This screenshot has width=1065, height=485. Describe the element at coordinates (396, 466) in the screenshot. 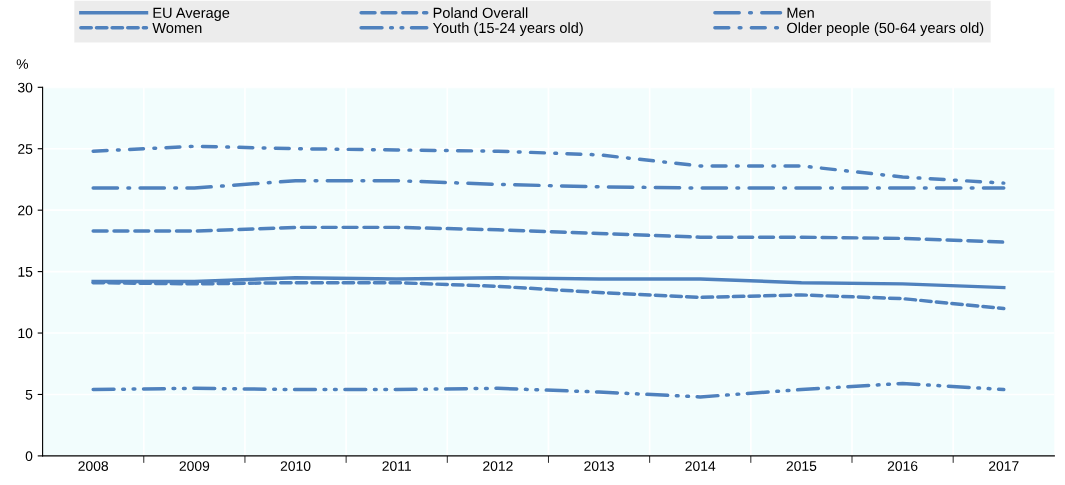

I see `x-tick-label: 2011` at that location.